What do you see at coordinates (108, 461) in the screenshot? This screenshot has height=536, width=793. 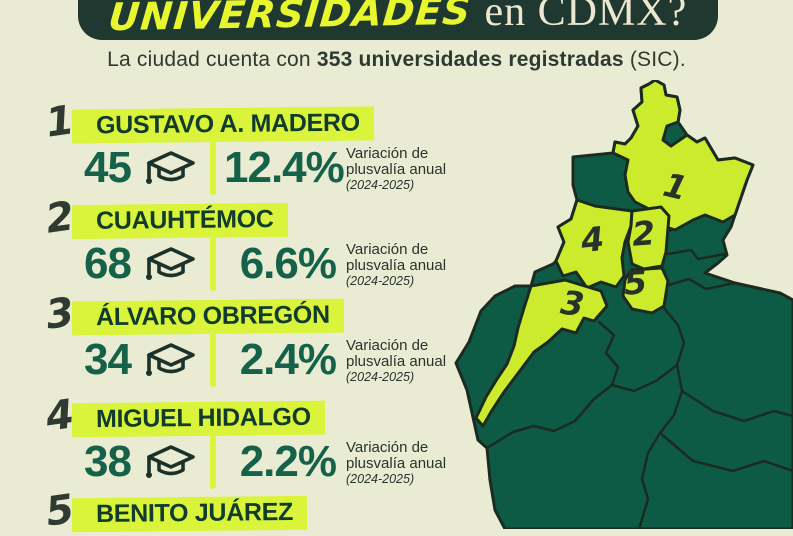 I see `universities-count: 38` at bounding box center [108, 461].